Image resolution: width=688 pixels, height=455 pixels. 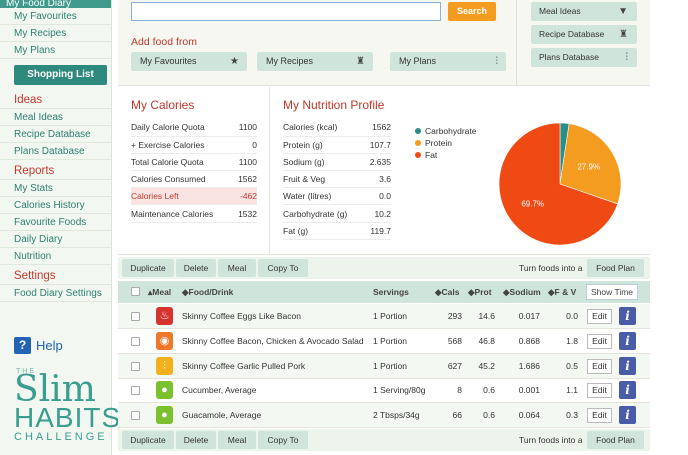 I want to click on cals-column-header: ◆Cals, so click(x=447, y=292).